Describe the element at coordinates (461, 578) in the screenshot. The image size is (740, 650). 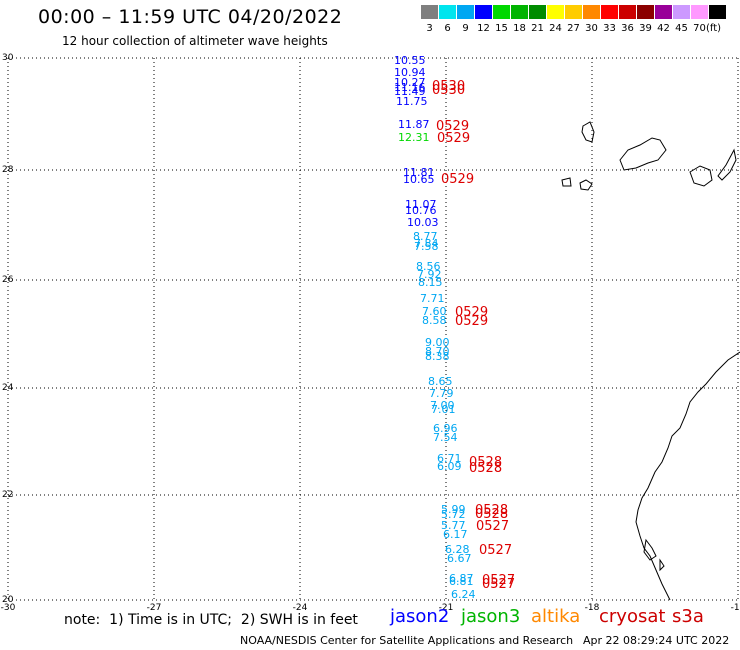
I see `wave-height-value: 6.87` at that location.